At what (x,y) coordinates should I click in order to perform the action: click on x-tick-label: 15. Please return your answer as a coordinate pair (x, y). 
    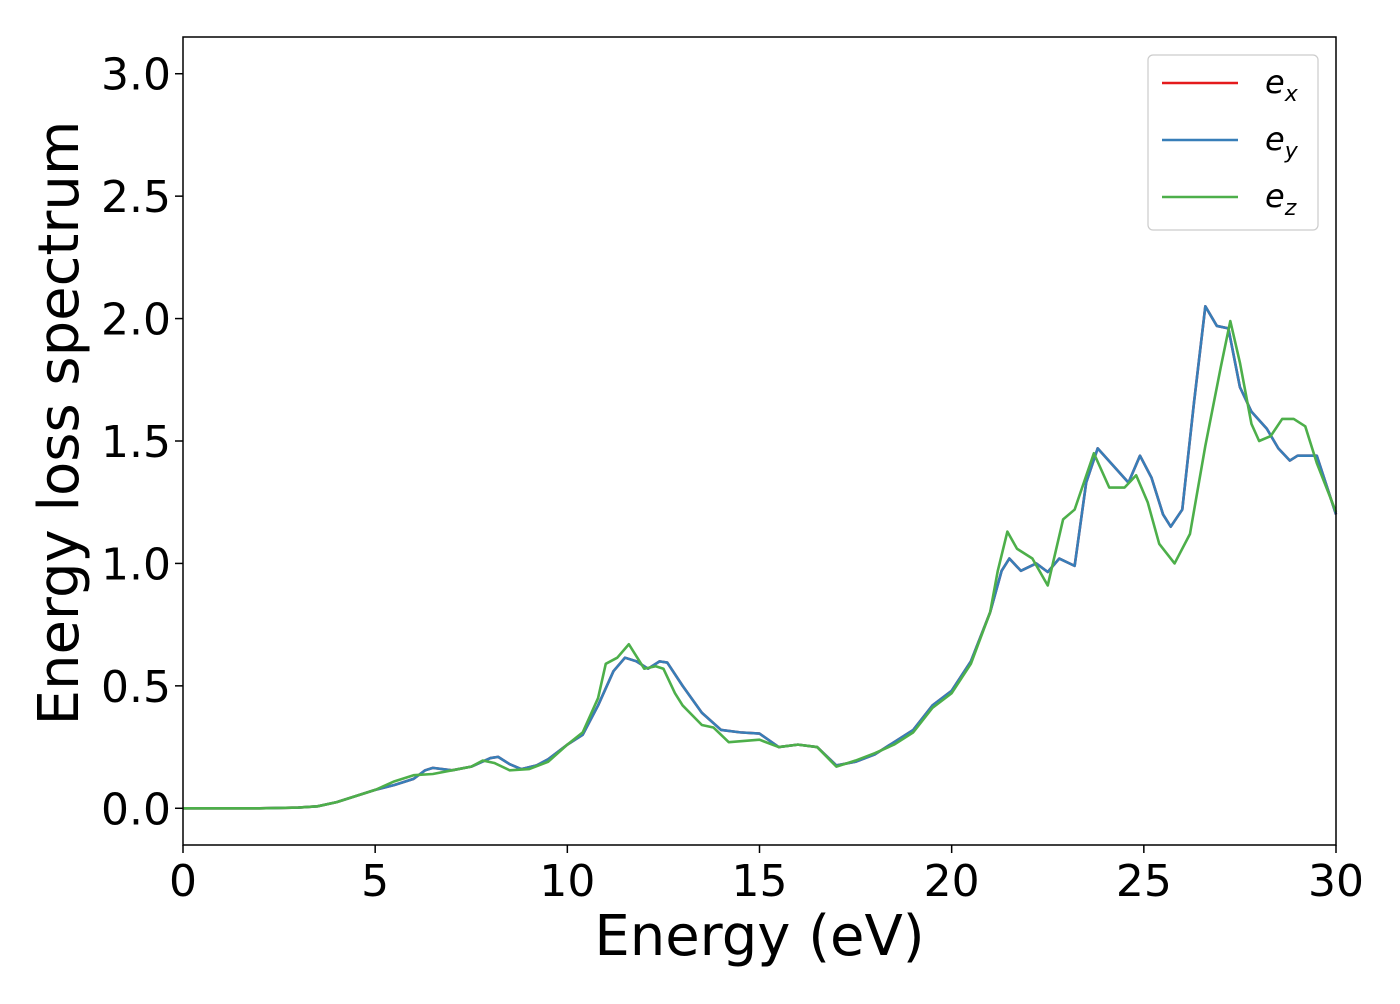
    Looking at the image, I should click on (760, 881).